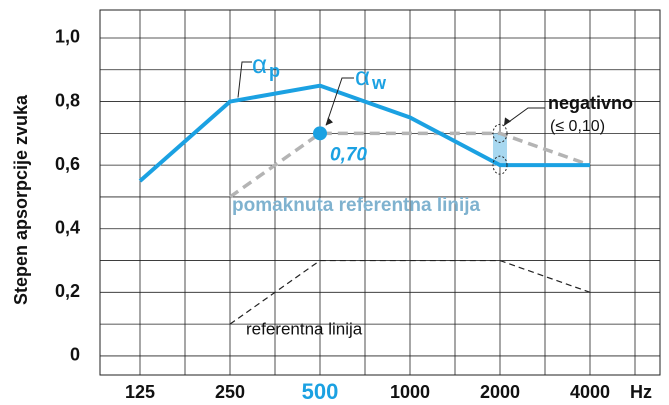  Describe the element at coordinates (75, 355) in the screenshot. I see `y-tick-label: 0` at that location.